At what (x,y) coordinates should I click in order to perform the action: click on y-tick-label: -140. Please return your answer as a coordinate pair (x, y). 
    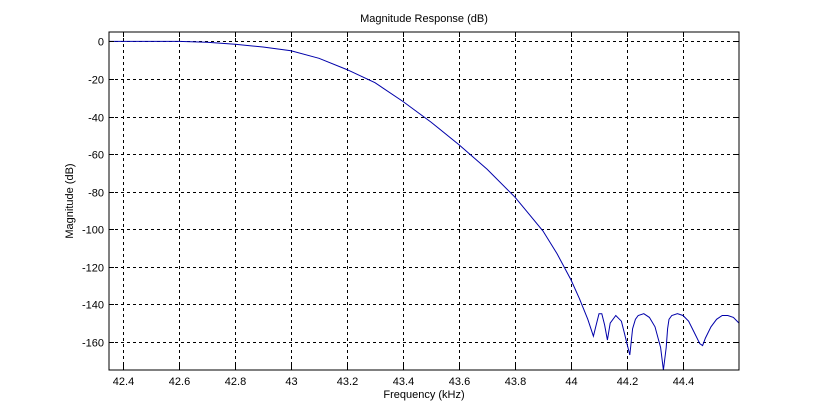
    Looking at the image, I should click on (93, 306).